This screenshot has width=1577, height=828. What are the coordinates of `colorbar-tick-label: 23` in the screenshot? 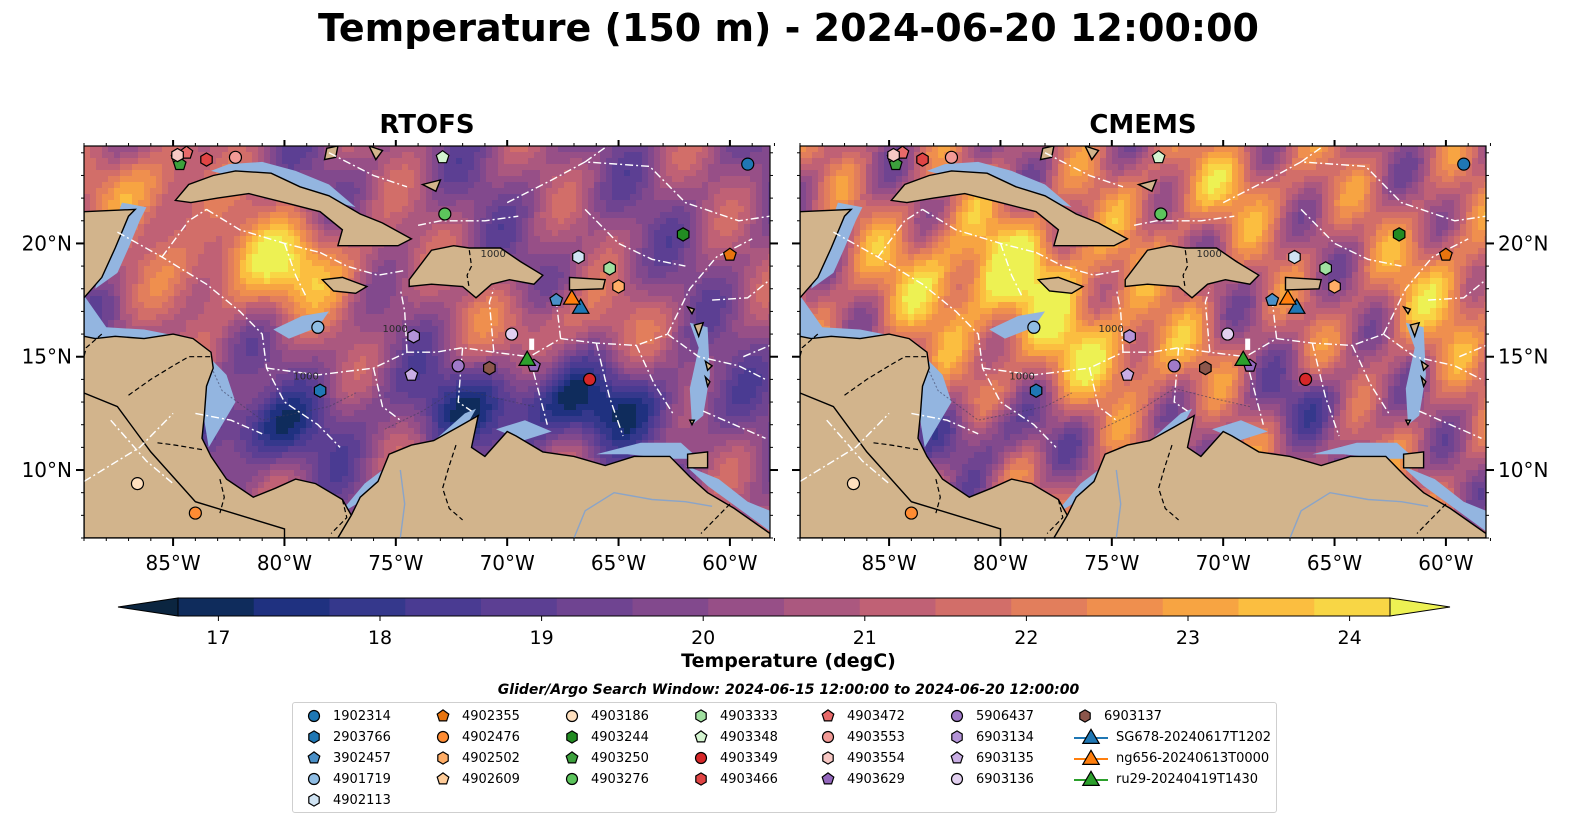 It's located at (1188, 638).